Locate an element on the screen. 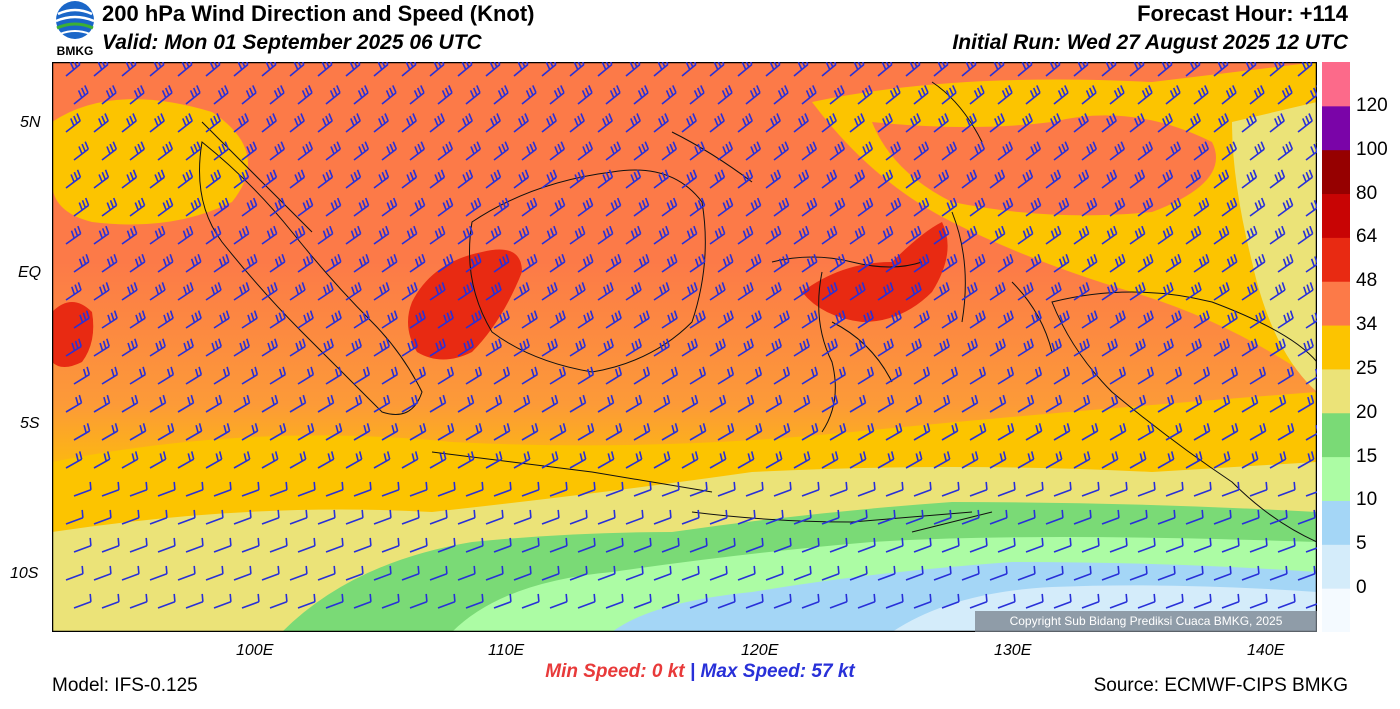  colorbar-label: 25 is located at coordinates (1367, 368).